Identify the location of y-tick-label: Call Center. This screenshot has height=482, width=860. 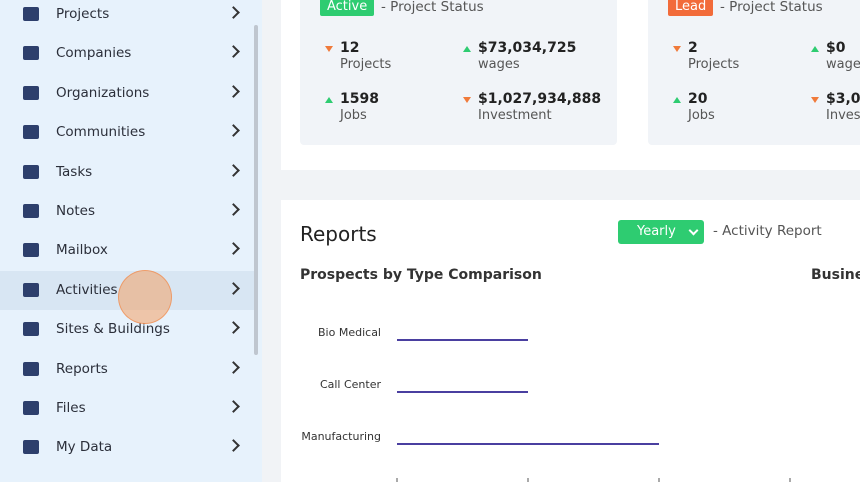
(351, 384).